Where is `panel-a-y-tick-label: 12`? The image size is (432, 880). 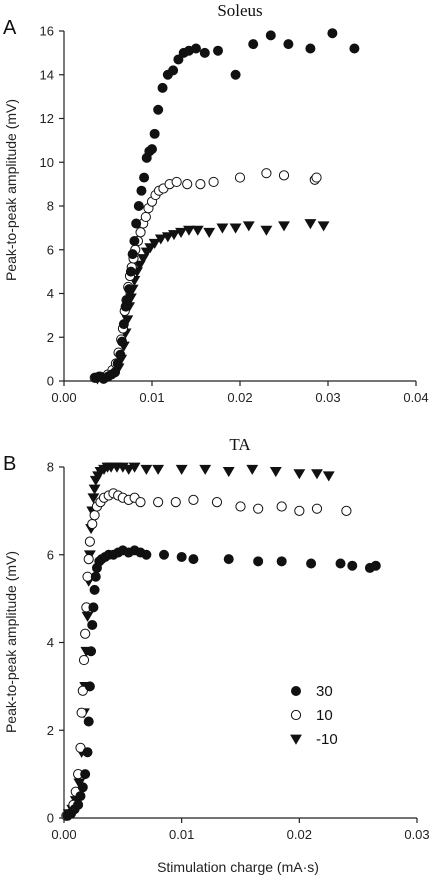
panel-a-y-tick-label: 12 is located at coordinates (47, 118).